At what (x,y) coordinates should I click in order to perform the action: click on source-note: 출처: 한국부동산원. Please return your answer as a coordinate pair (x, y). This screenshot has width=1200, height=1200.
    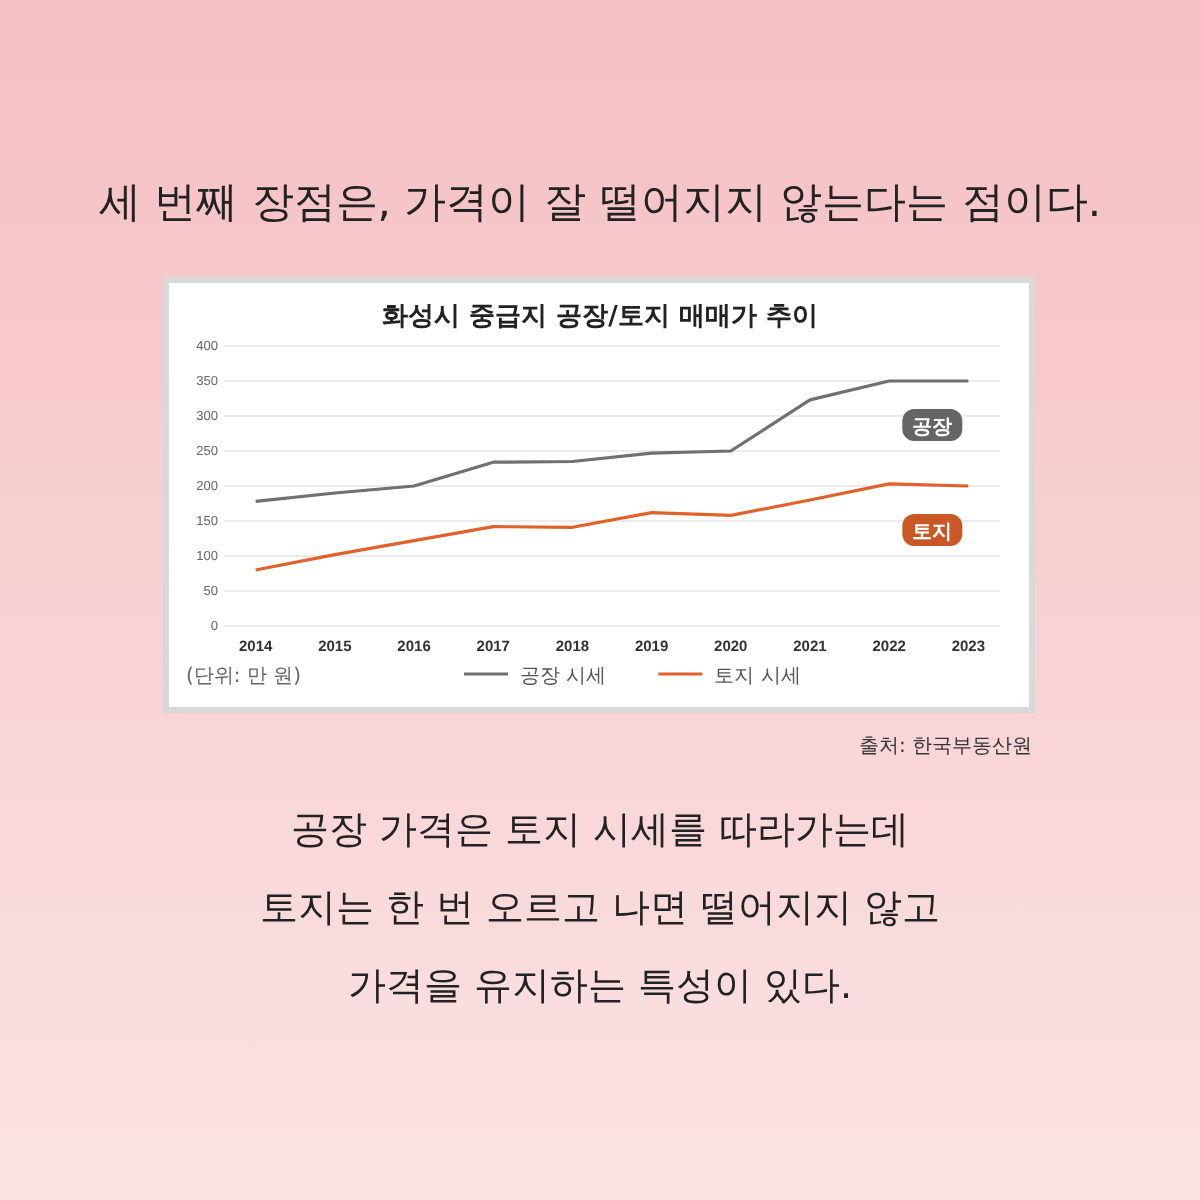
    Looking at the image, I should click on (945, 747).